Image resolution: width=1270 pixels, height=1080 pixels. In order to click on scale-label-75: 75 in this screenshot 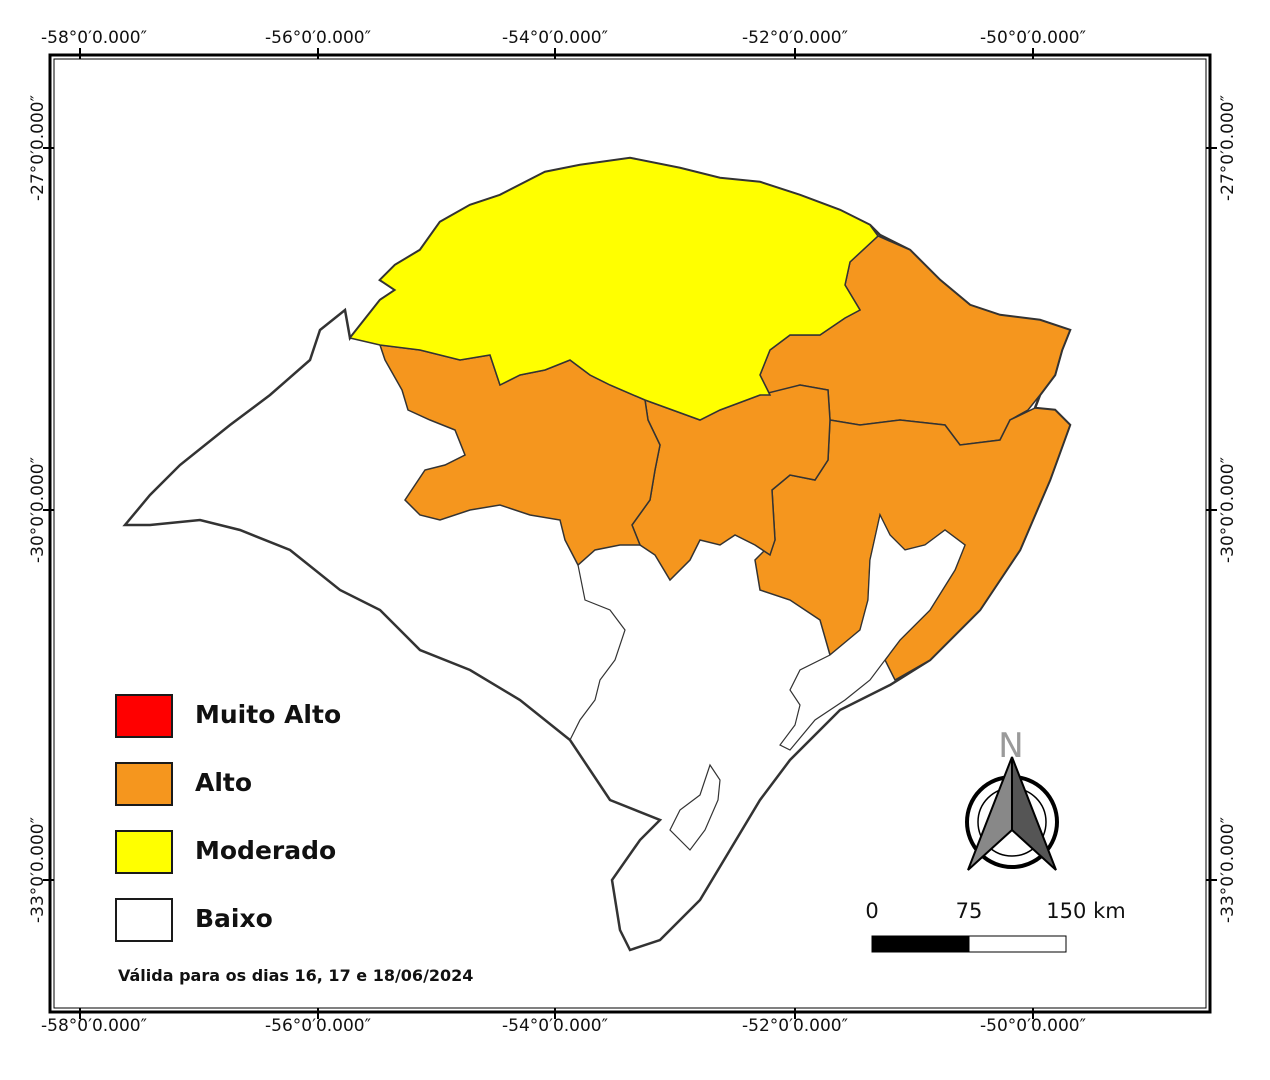, I will do `click(969, 911)`.